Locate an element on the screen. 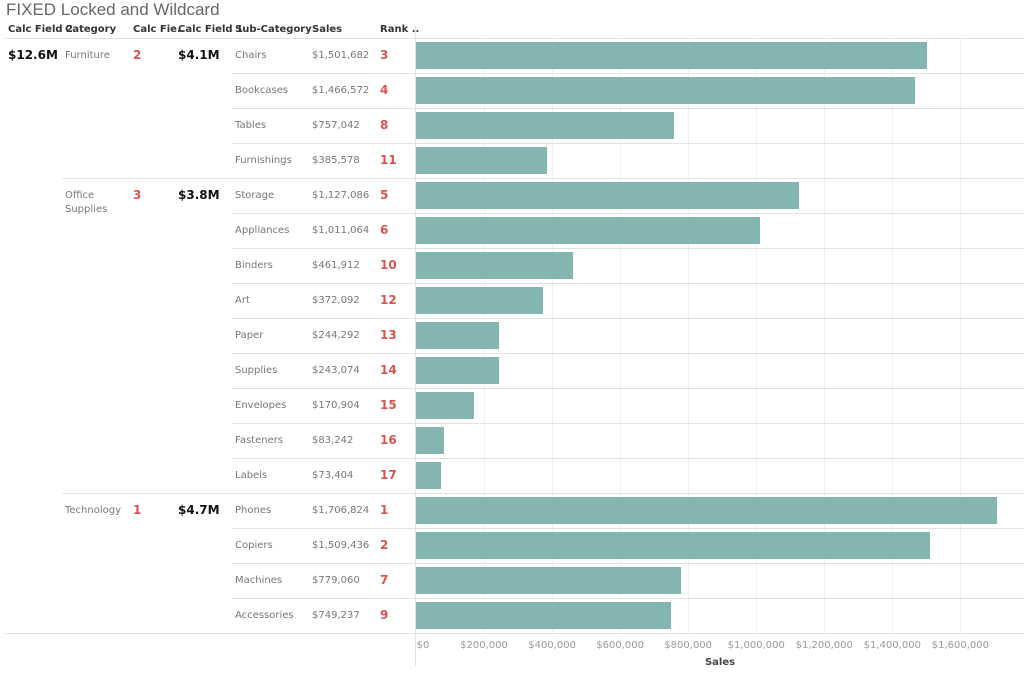 The height and width of the screenshot is (673, 1024). bottom-divider is located at coordinates (514, 633).